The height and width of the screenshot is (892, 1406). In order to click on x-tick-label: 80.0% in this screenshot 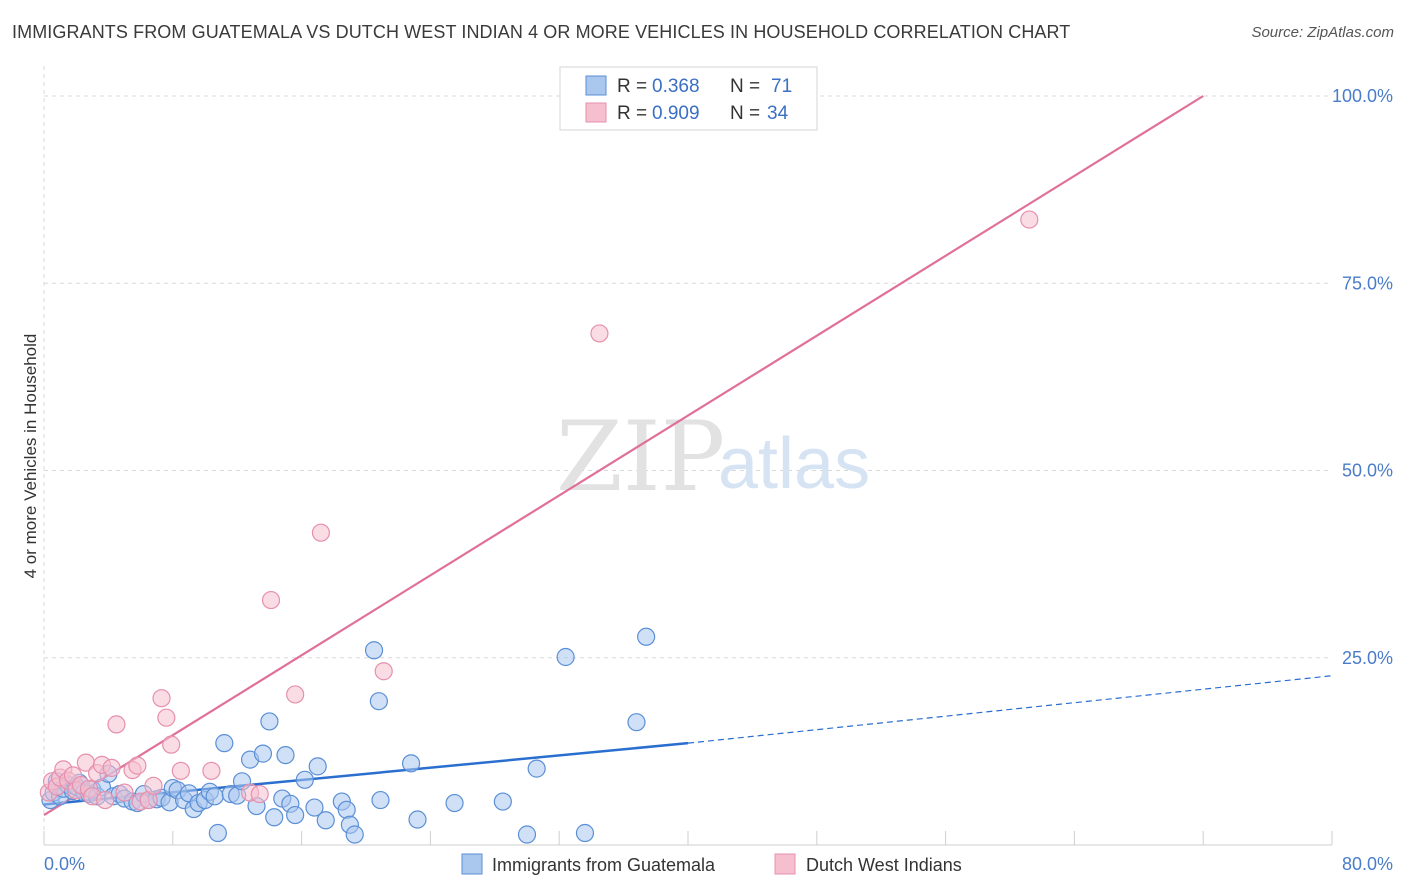, I will do `click(1367, 864)`.